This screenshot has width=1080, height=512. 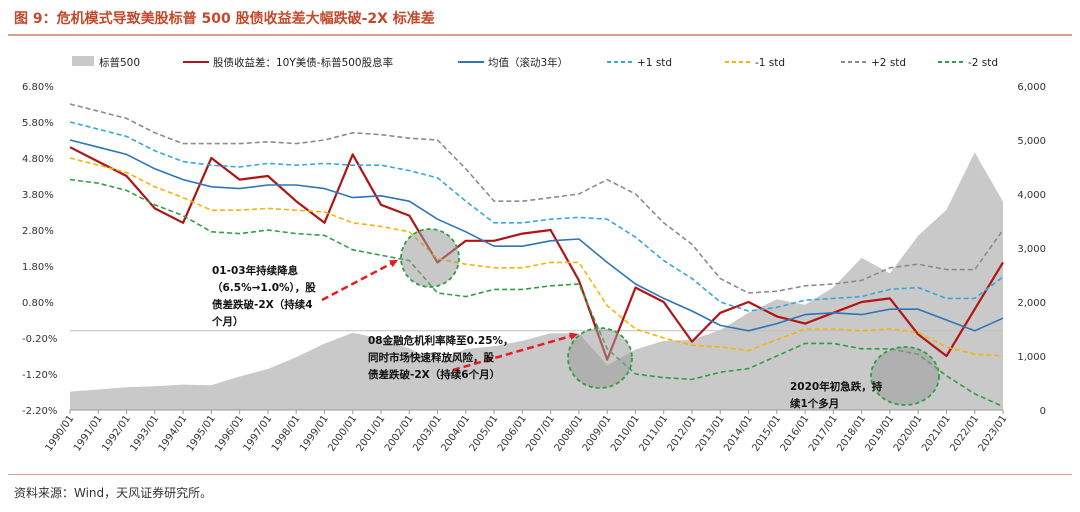 What do you see at coordinates (38, 303) in the screenshot?
I see `y-left-tick-label: 0.80%` at bounding box center [38, 303].